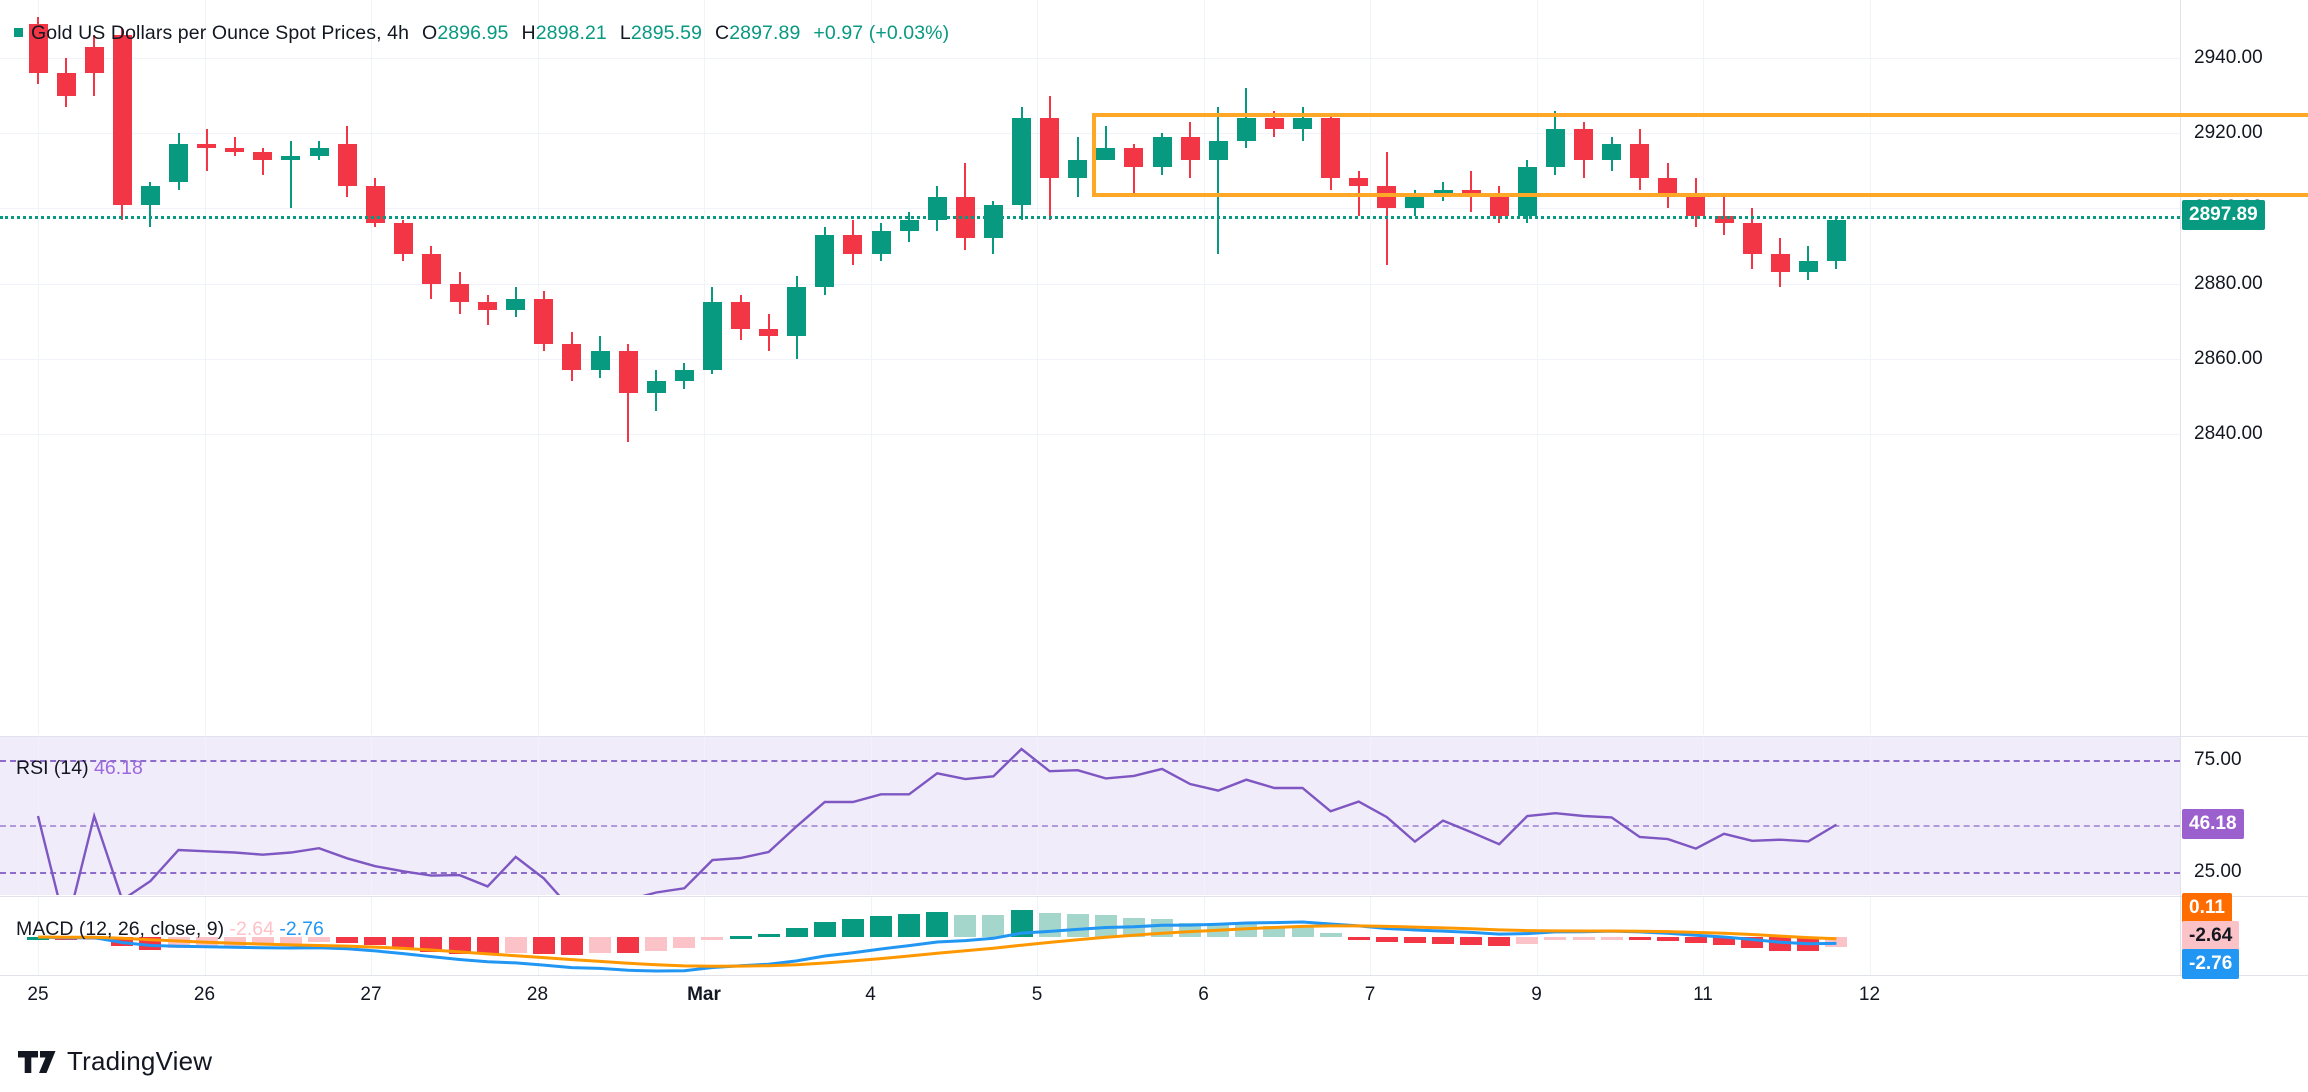 This screenshot has width=2308, height=1092. I want to click on rsi-level-line, so click(1090, 825).